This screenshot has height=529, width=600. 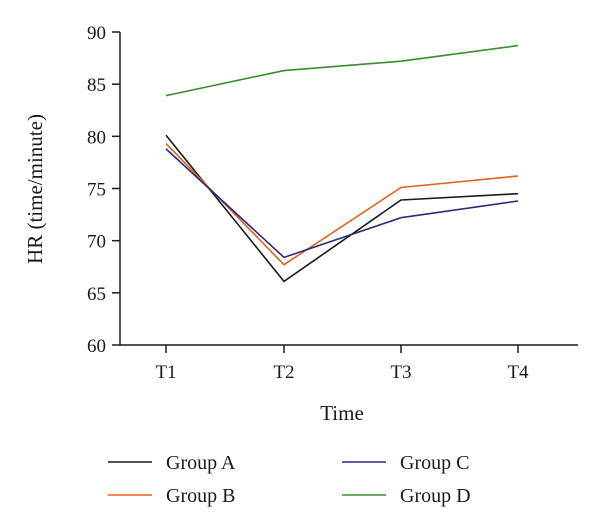 What do you see at coordinates (96, 346) in the screenshot?
I see `y-tick-label: 60` at bounding box center [96, 346].